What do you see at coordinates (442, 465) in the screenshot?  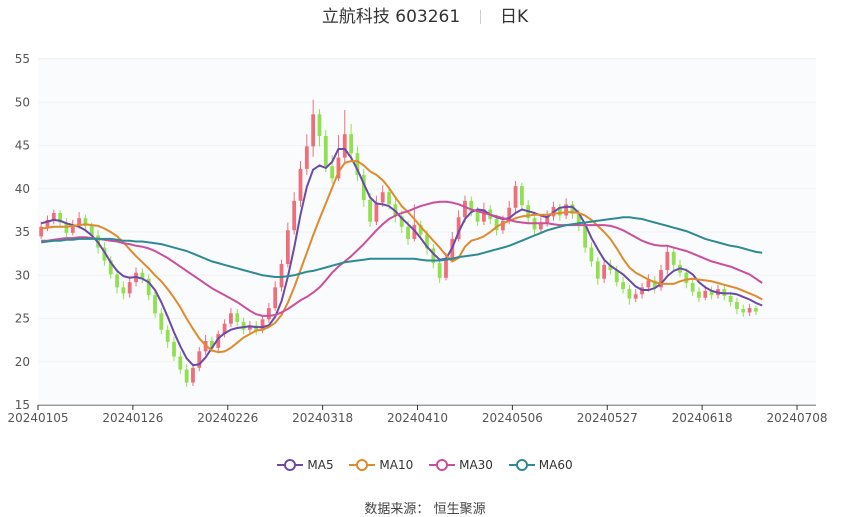 I see `legend-marker-ma30` at bounding box center [442, 465].